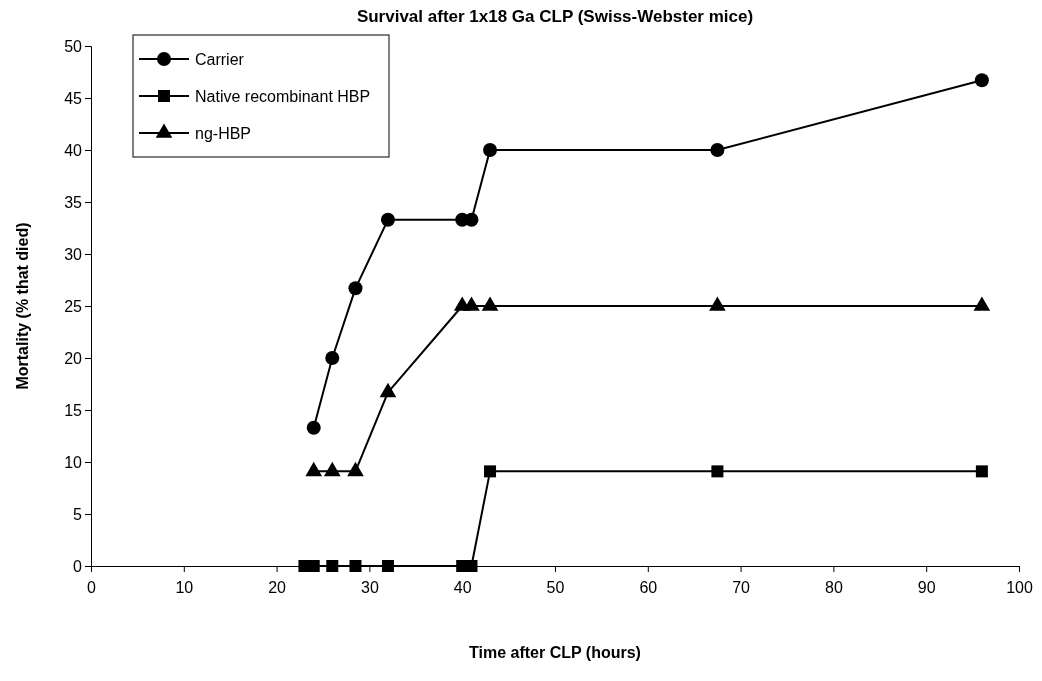  I want to click on y-tick-label: 40, so click(73, 150).